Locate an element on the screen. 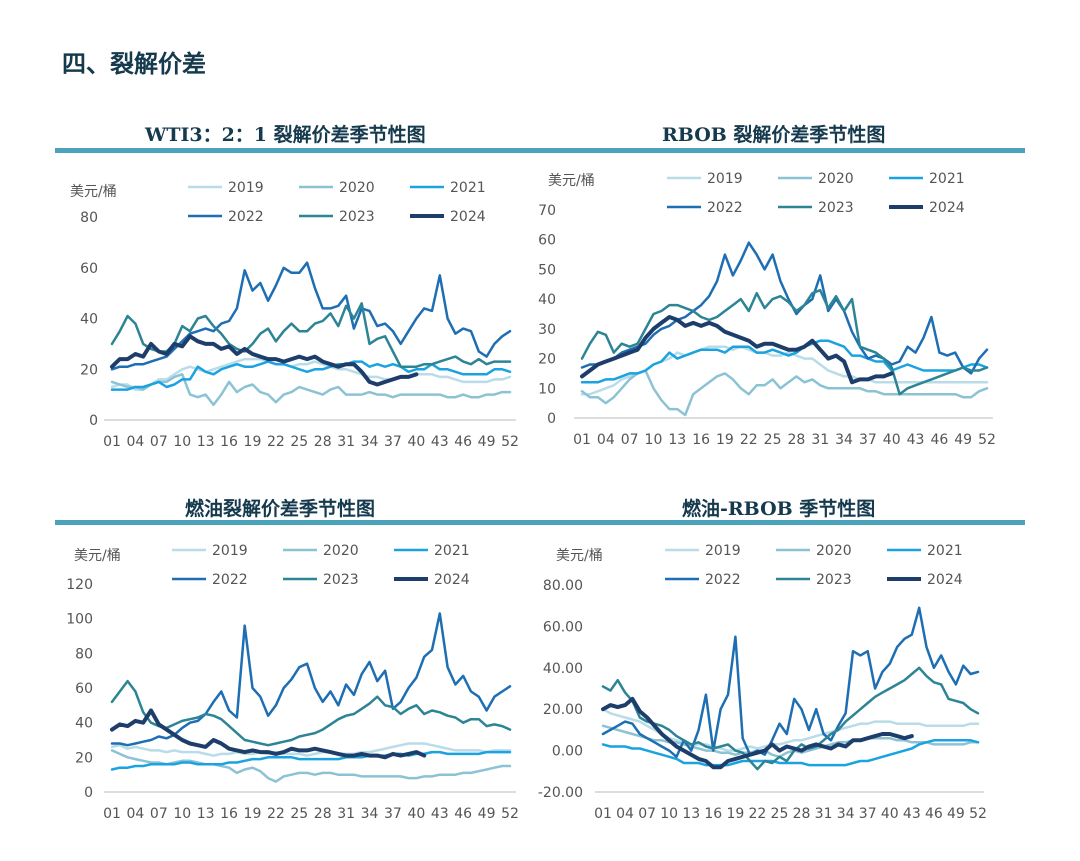  chart-title-rbob: RBOB 裂解价差季节性图 is located at coordinates (774, 135).